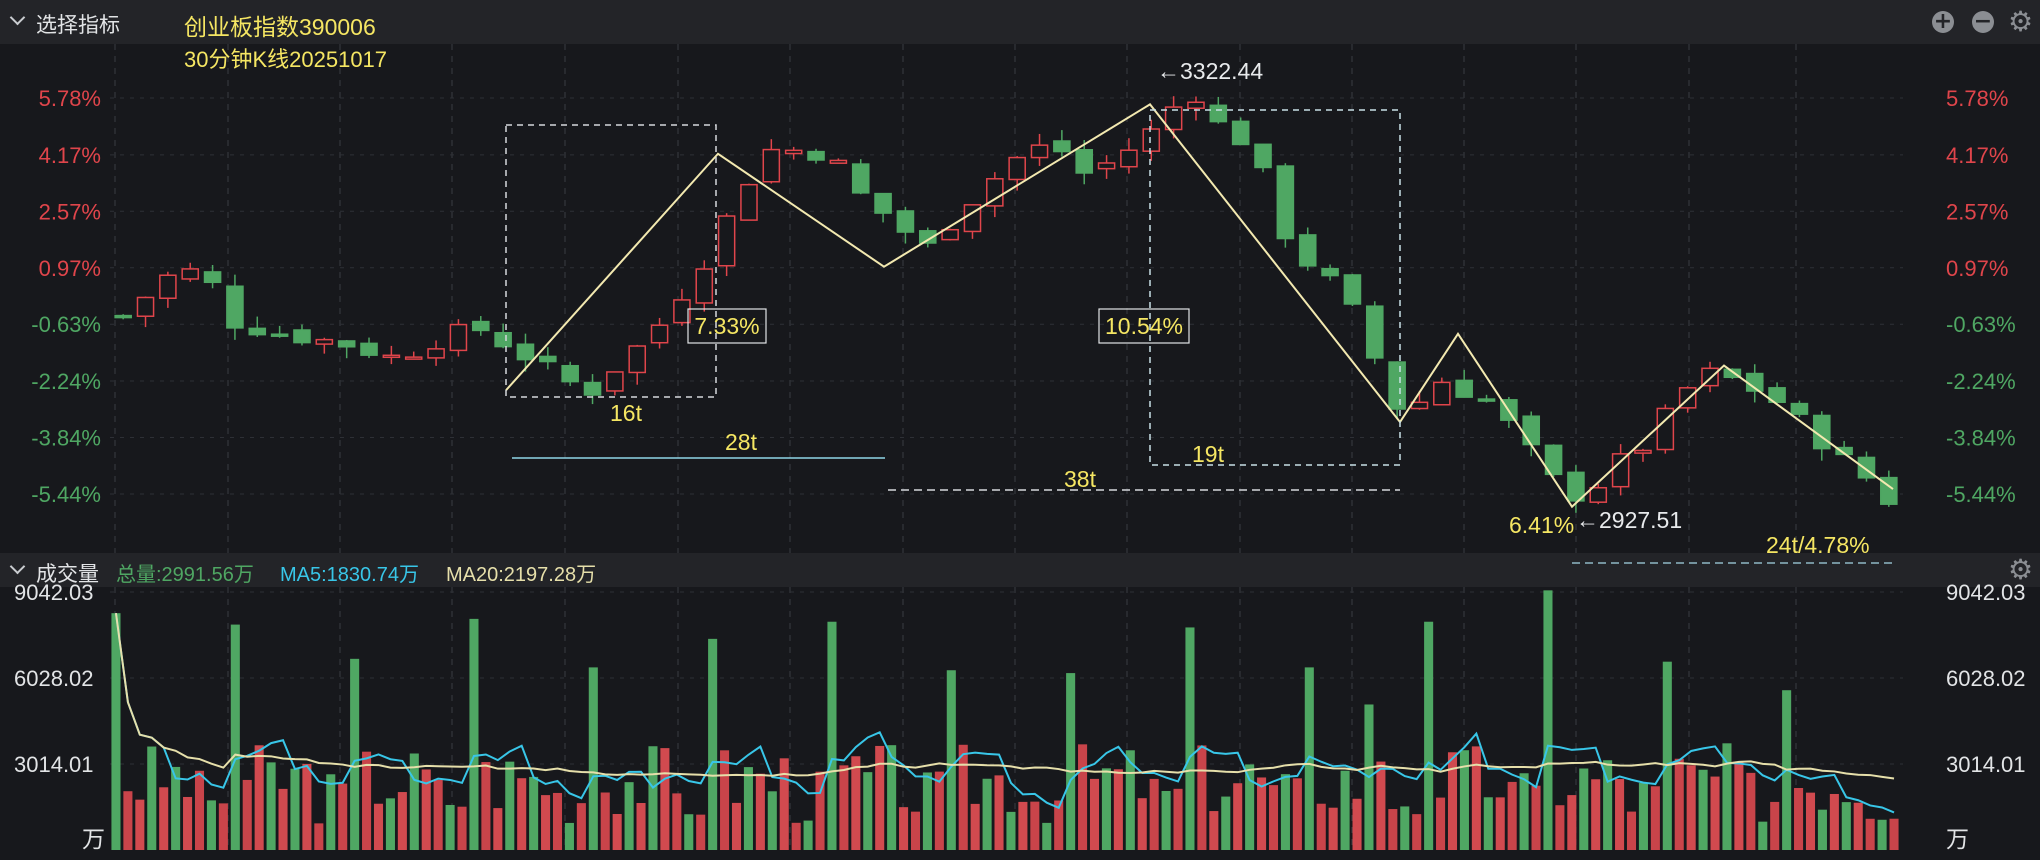  What do you see at coordinates (54, 592) in the screenshot?
I see `volume-tick-label-left: 9042.03` at bounding box center [54, 592].